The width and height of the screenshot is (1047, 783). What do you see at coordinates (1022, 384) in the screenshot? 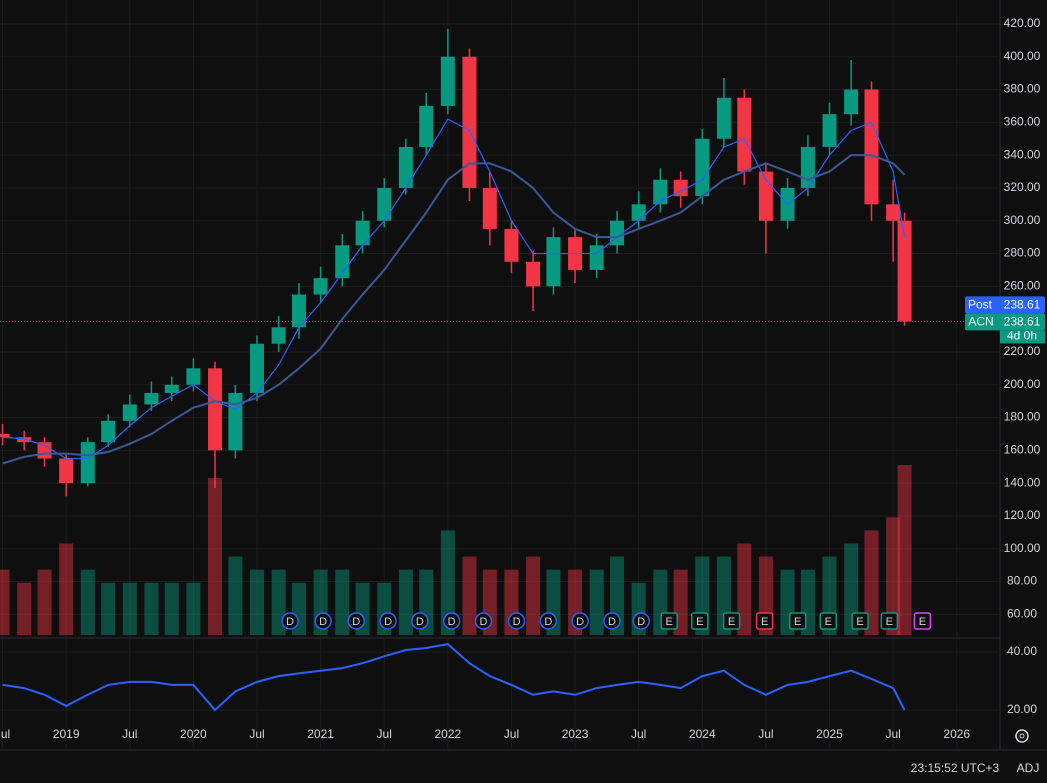
I see `y-tick-label: 200.00` at bounding box center [1022, 384].